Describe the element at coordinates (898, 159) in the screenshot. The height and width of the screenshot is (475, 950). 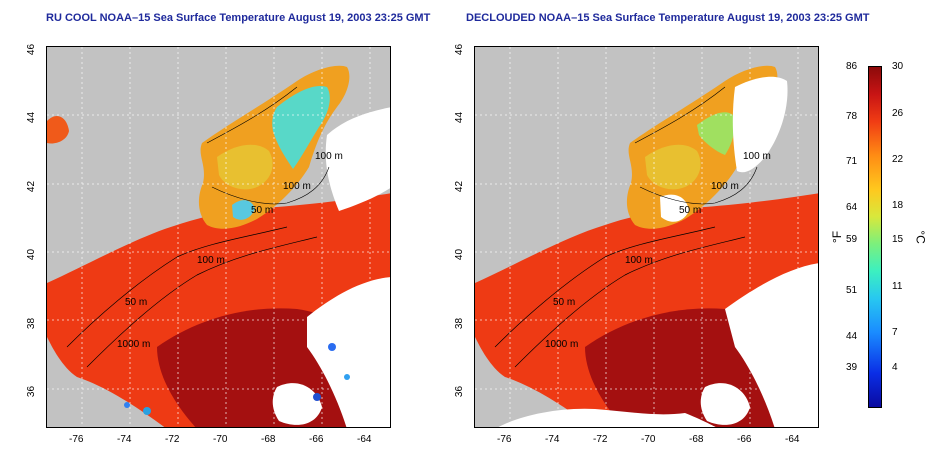
I see `colorbar-c-tick: 22` at that location.